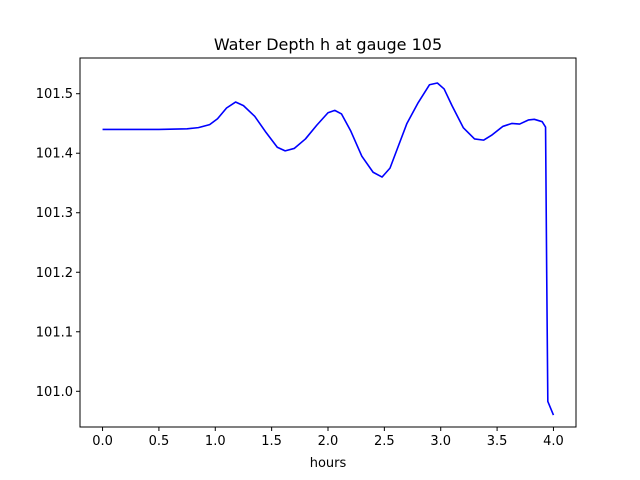  Describe the element at coordinates (54, 154) in the screenshot. I see `y-tick-label: 101.4` at that location.